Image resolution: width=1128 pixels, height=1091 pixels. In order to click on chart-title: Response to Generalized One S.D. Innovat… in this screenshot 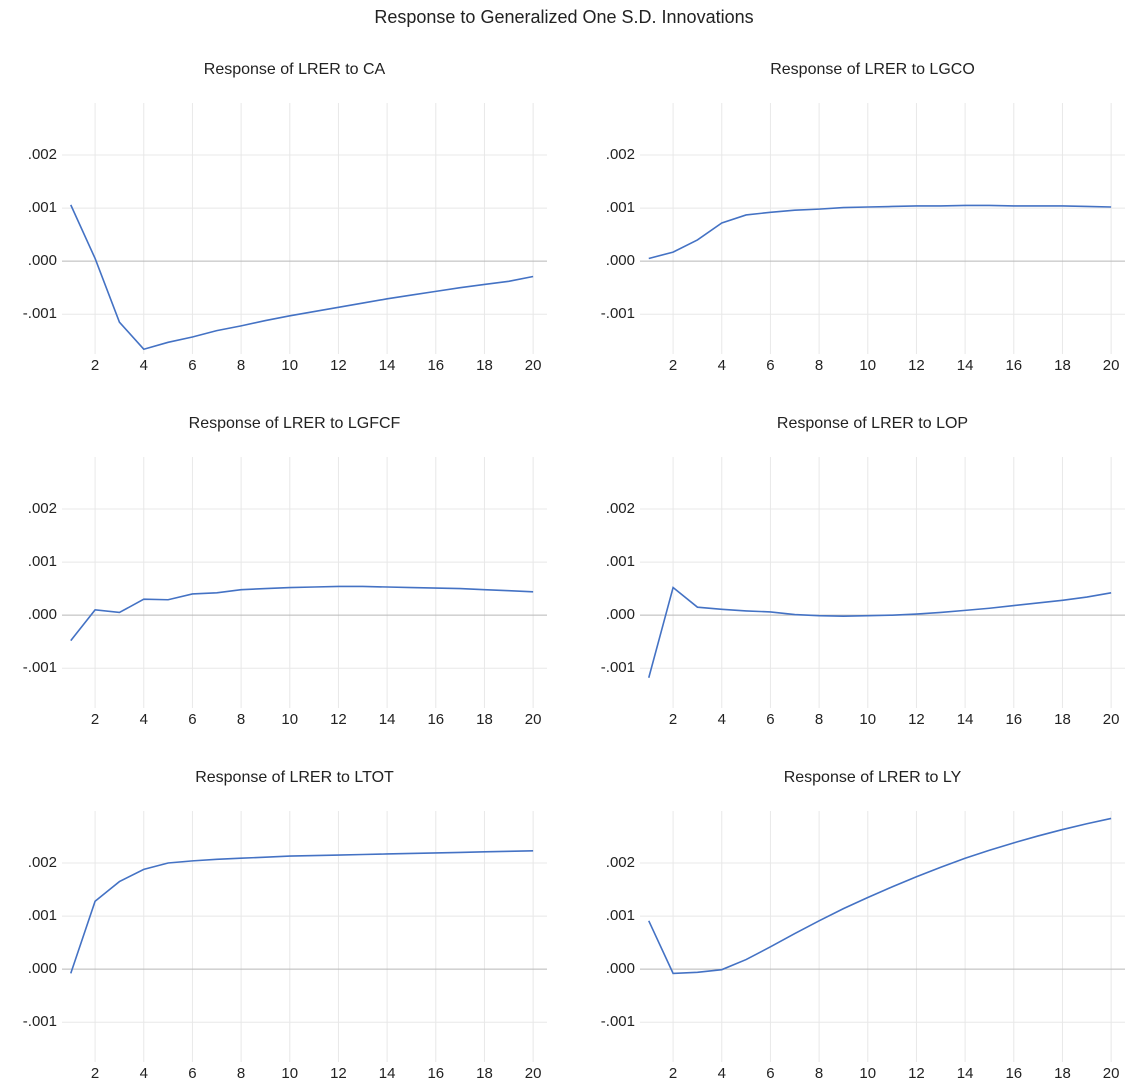, I will do `click(563, 17)`.